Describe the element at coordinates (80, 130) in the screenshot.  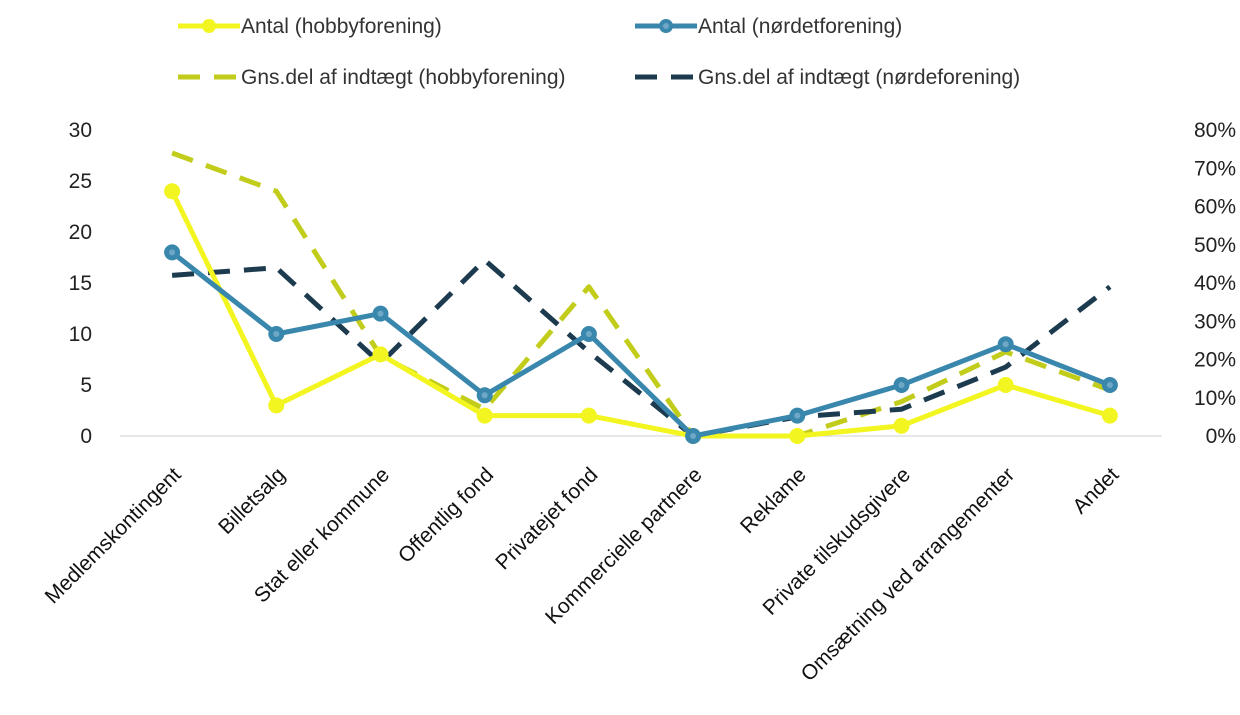
I see `left-tick-label: 30` at that location.